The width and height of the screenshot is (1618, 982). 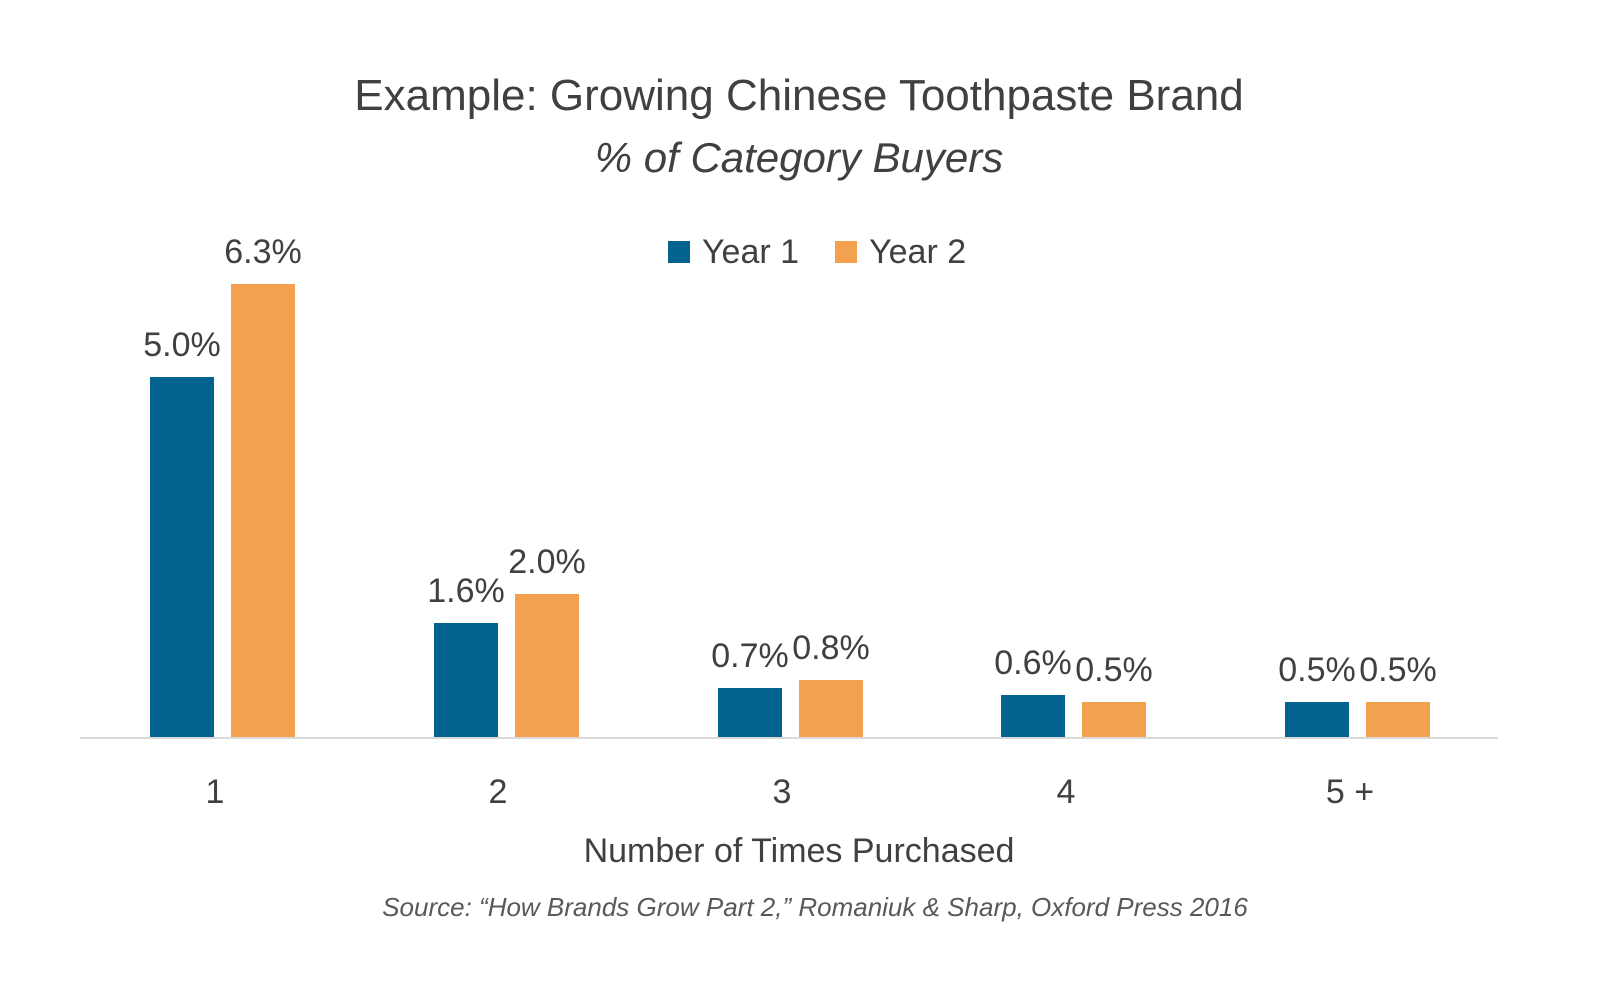 What do you see at coordinates (466, 591) in the screenshot?
I see `data-label: 1.6%` at bounding box center [466, 591].